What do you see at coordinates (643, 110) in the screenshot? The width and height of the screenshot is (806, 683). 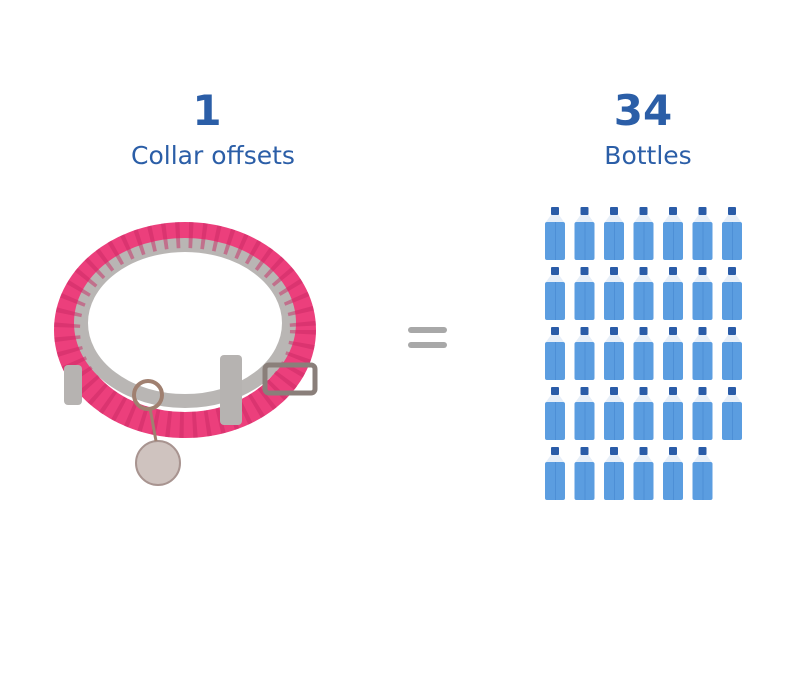 I see `bottle-count: 34` at bounding box center [643, 110].